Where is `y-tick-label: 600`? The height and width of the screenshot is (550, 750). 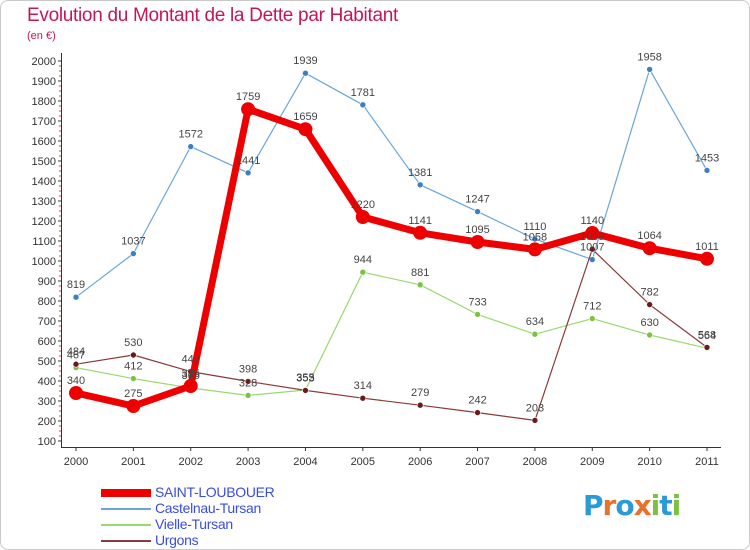
y-tick-label: 600 is located at coordinates (47, 342).